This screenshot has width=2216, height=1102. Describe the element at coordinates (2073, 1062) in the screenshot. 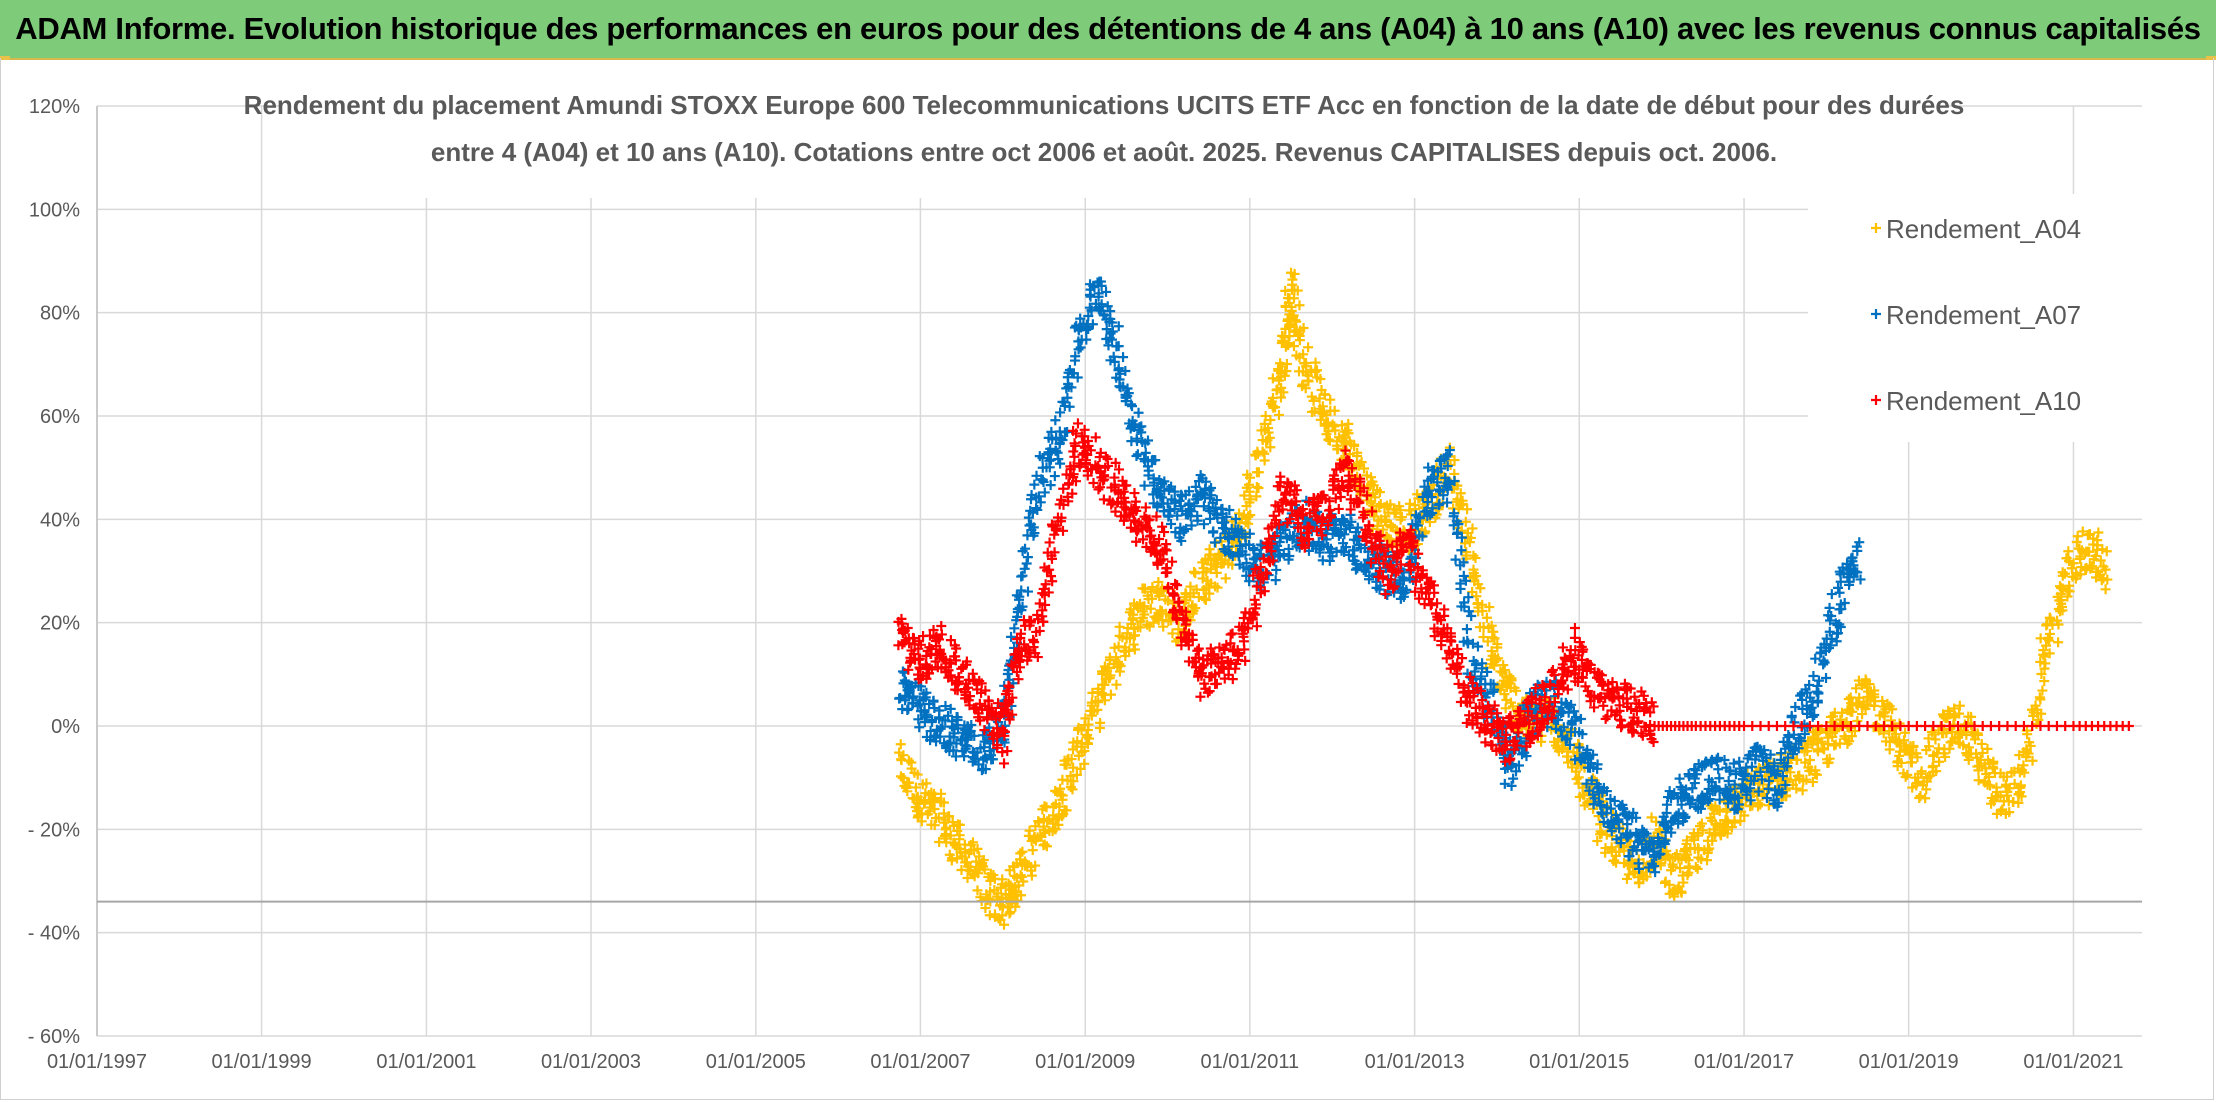

I see `x-tick-label: 01/01/2021` at that location.